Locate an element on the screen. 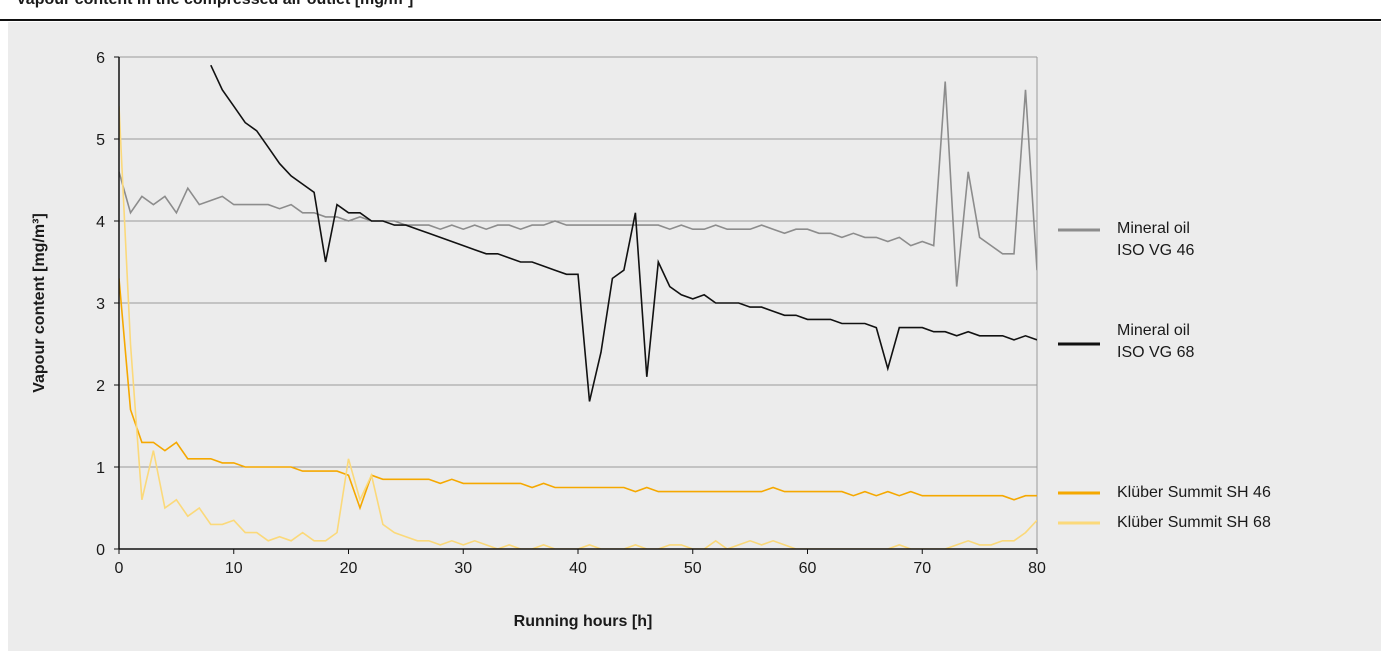  x-tick-label: 50 is located at coordinates (693, 568).